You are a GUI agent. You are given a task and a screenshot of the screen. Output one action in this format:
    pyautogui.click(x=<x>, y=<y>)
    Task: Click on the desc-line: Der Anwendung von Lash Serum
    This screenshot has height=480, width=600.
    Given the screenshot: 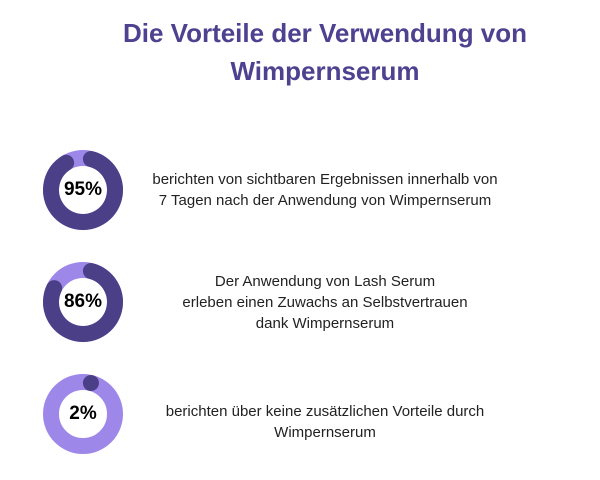 What is the action you would take?
    pyautogui.click(x=325, y=281)
    